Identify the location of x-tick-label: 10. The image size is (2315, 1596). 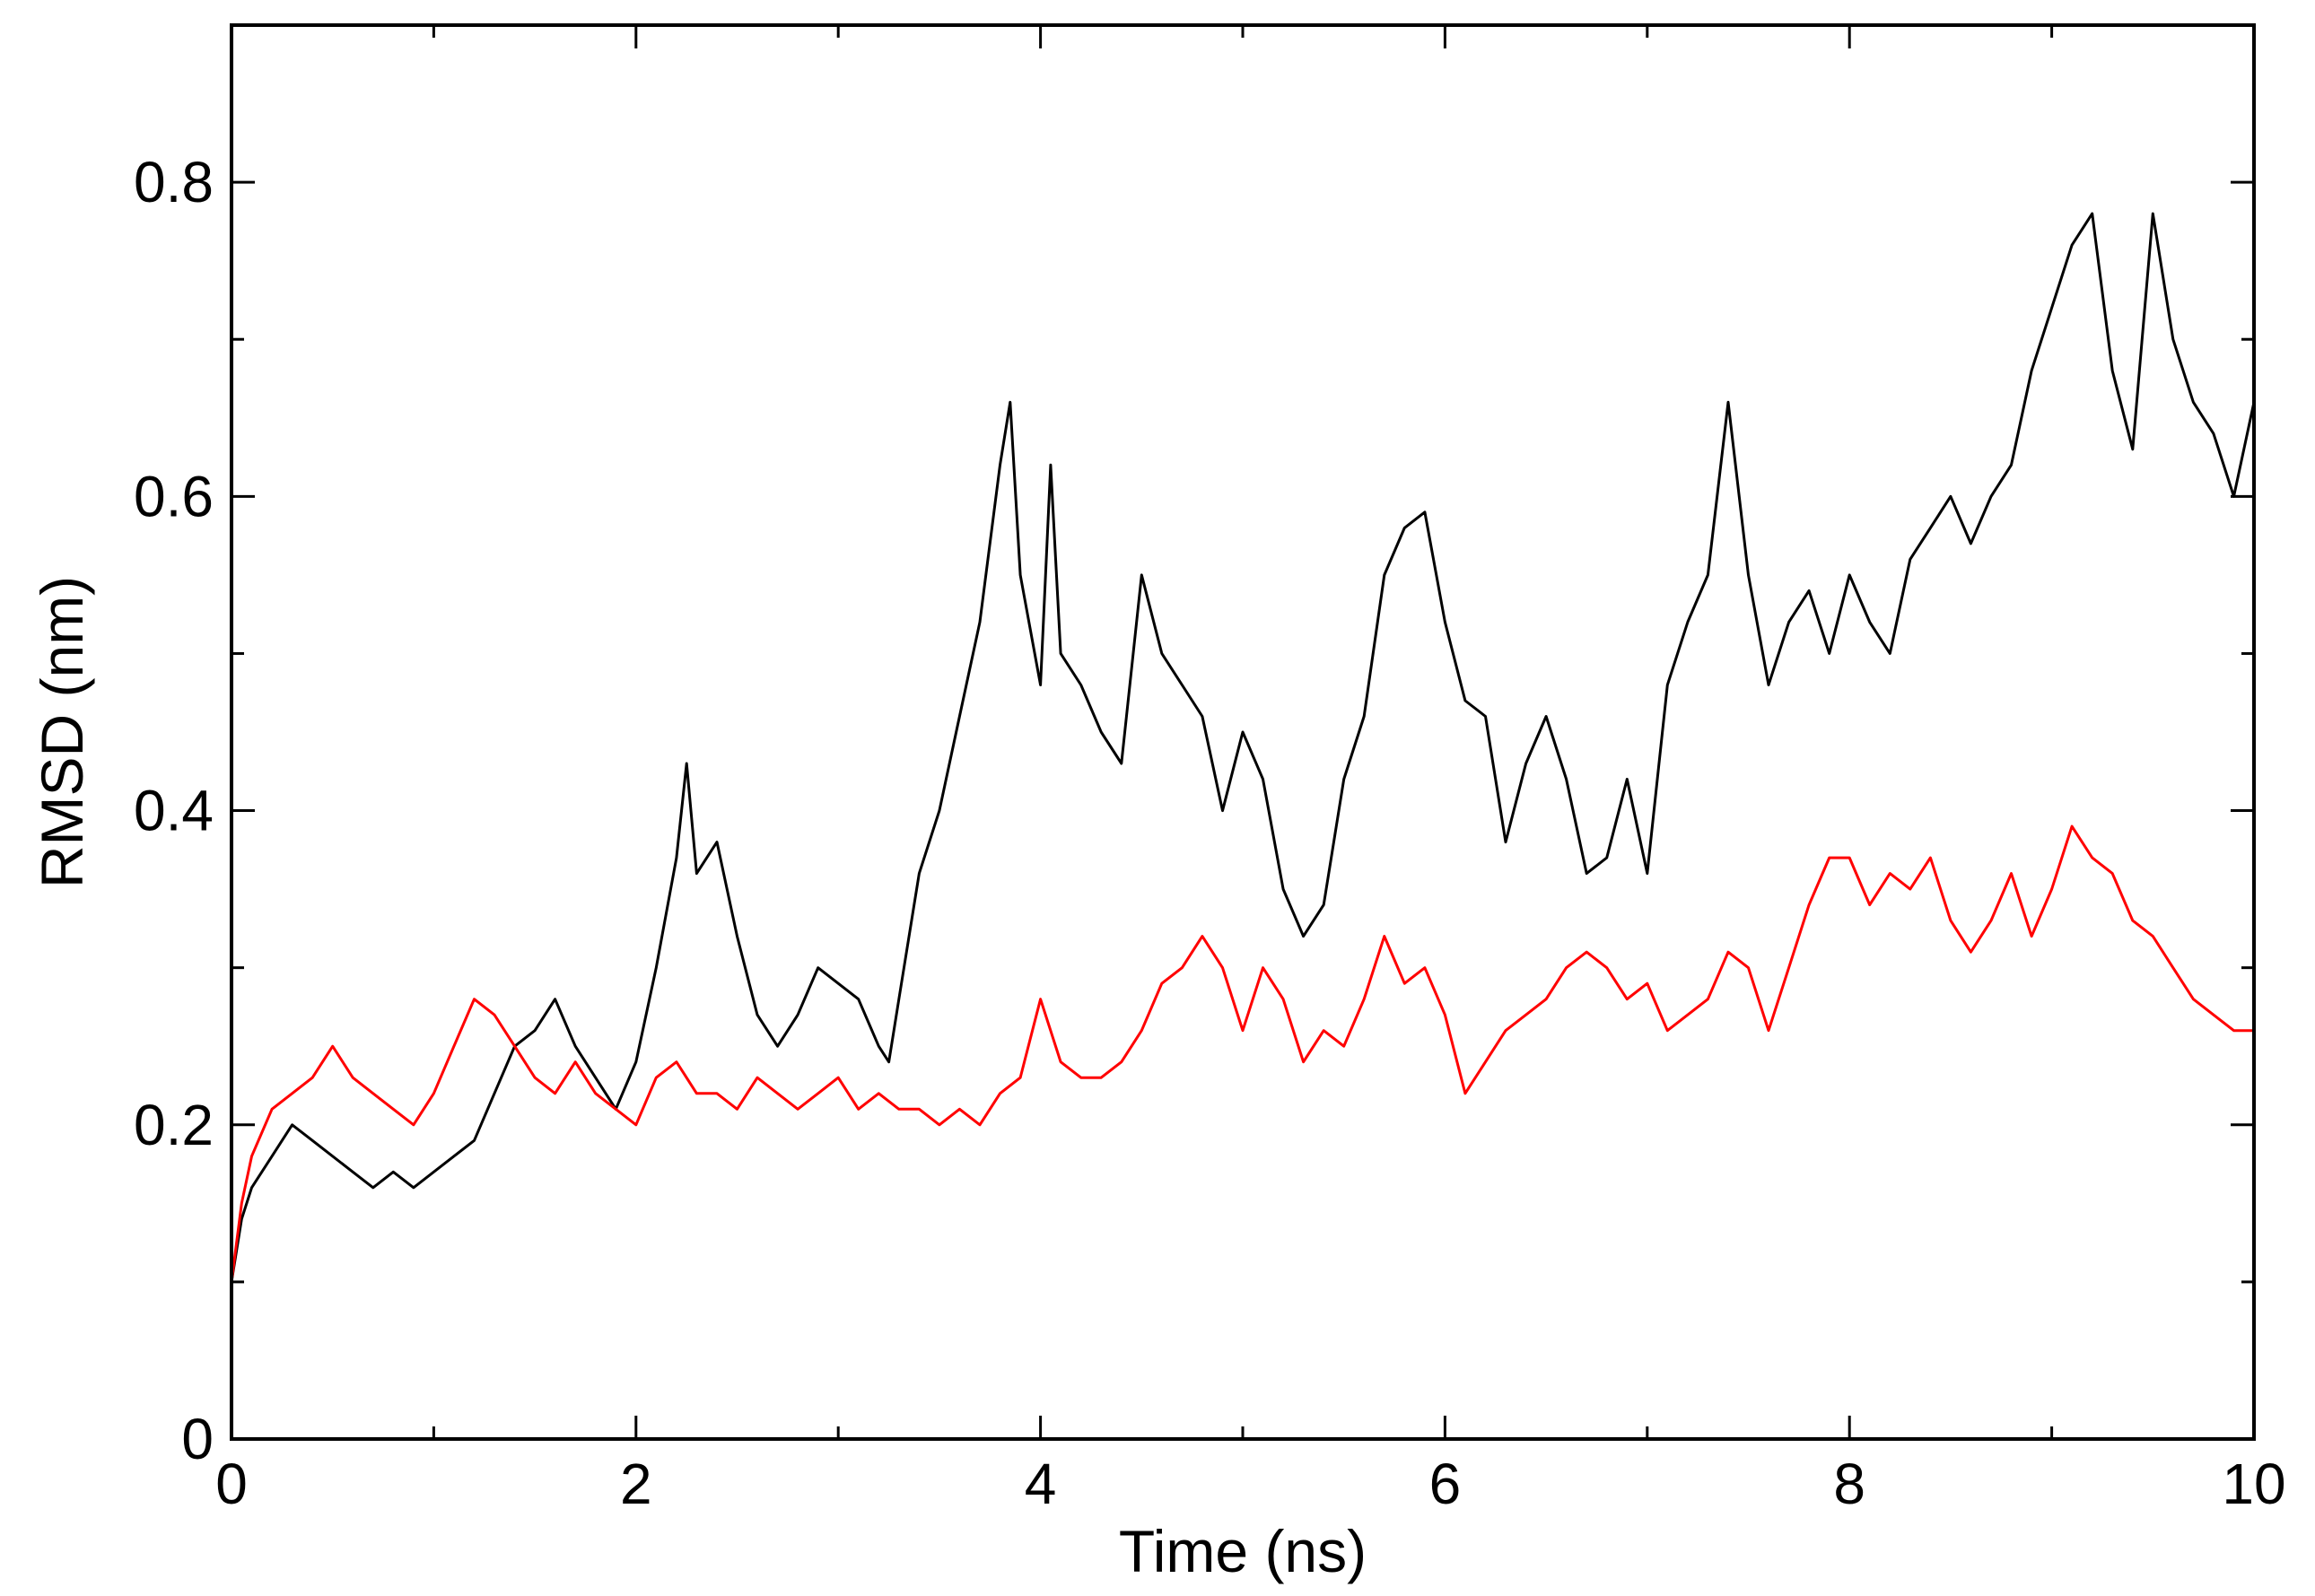
(2253, 1484).